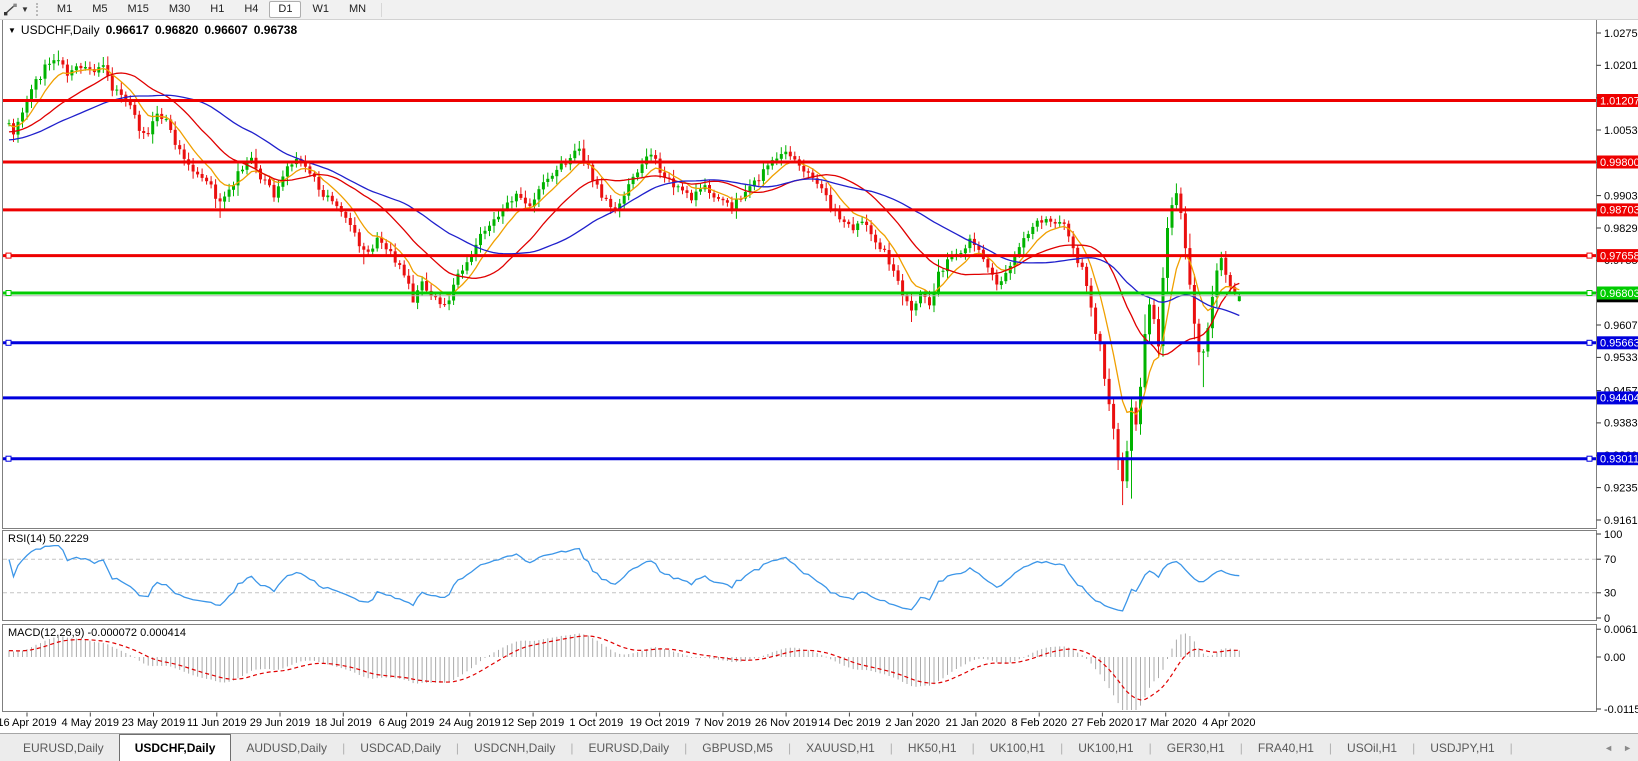  I want to click on svg-text: 1.01207, so click(1619, 101).